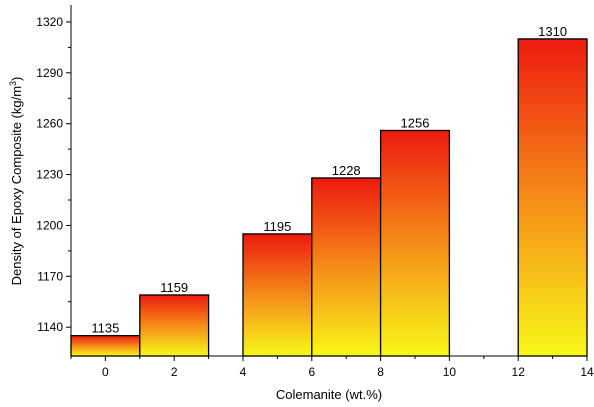 This screenshot has height=407, width=594. Describe the element at coordinates (587, 372) in the screenshot. I see `x-tick-label-7: 14` at that location.